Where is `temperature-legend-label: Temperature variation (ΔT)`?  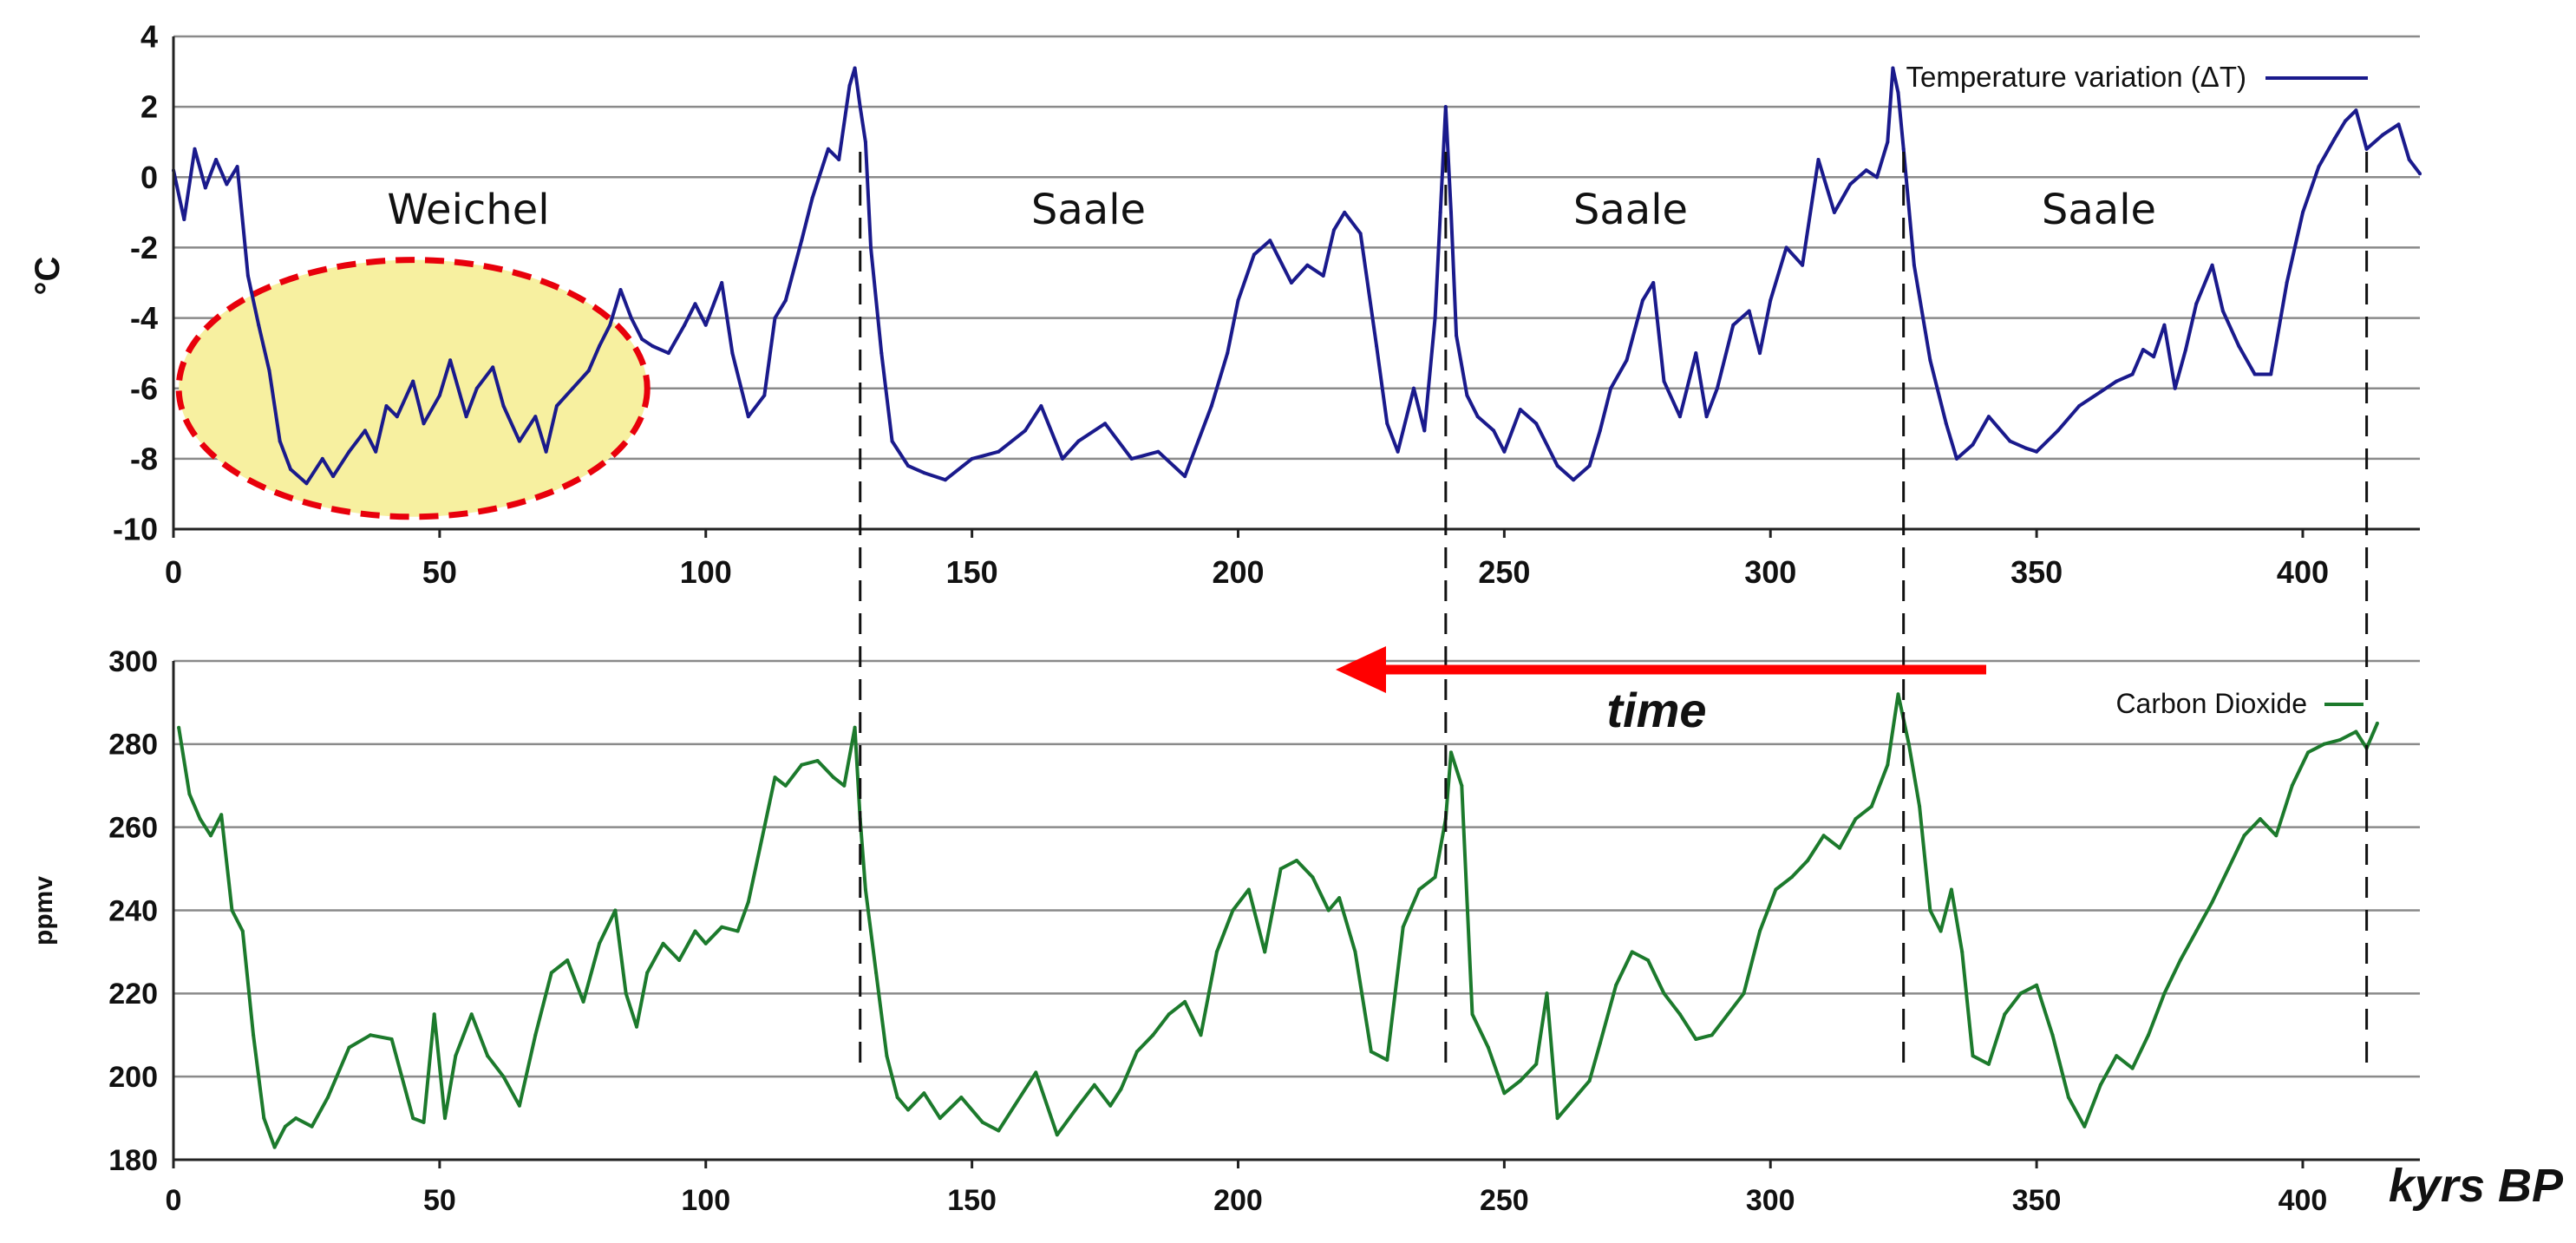 temperature-legend-label: Temperature variation (ΔT) is located at coordinates (2076, 77).